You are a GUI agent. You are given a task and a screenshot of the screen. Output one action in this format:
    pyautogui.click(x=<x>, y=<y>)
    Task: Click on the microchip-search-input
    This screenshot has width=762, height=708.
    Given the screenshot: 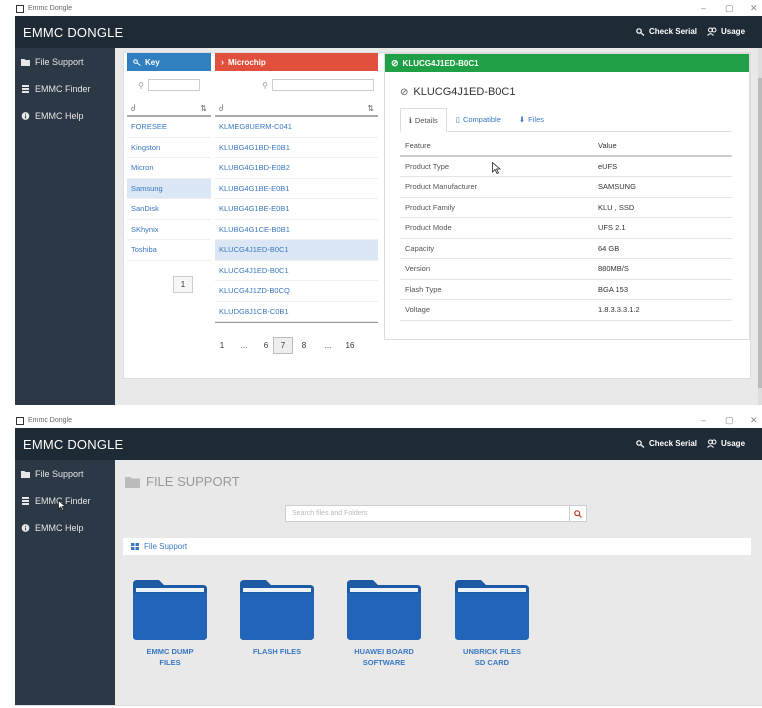 What is the action you would take?
    pyautogui.click(x=323, y=85)
    